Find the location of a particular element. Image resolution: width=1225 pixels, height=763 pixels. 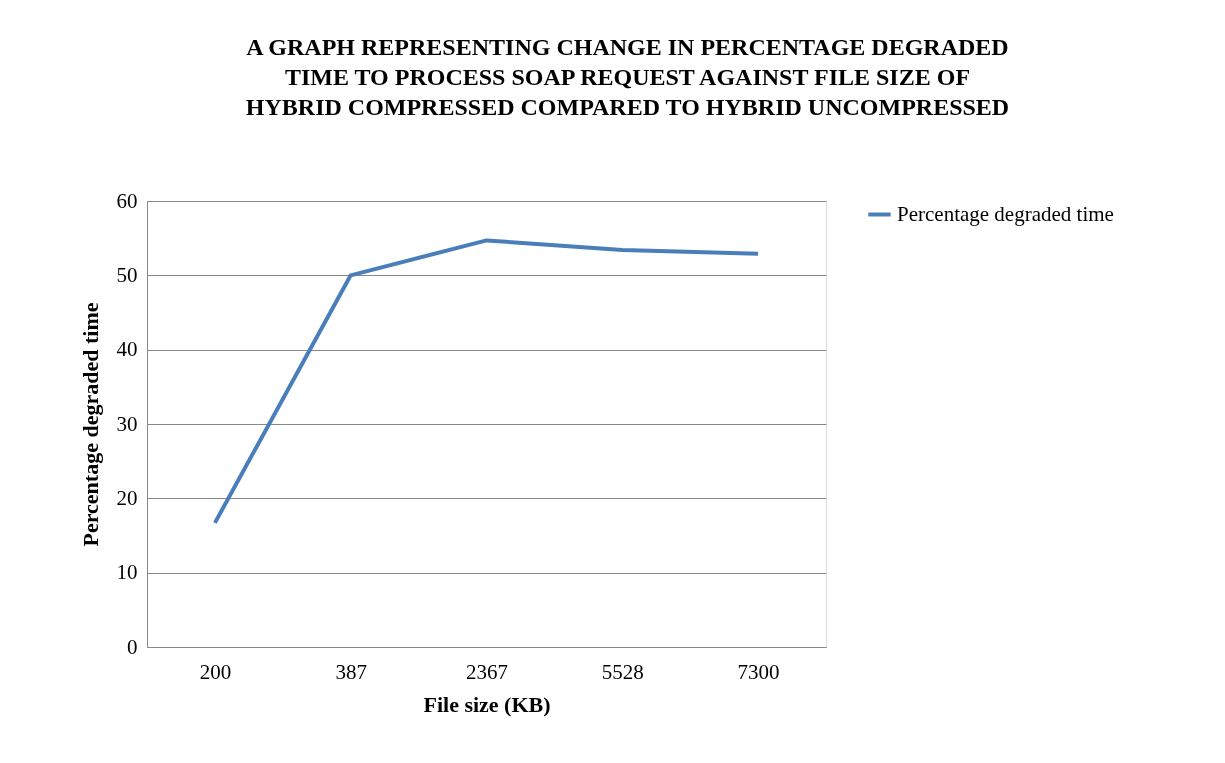

legend-label: Percentage degraded time is located at coordinates (1005, 213).